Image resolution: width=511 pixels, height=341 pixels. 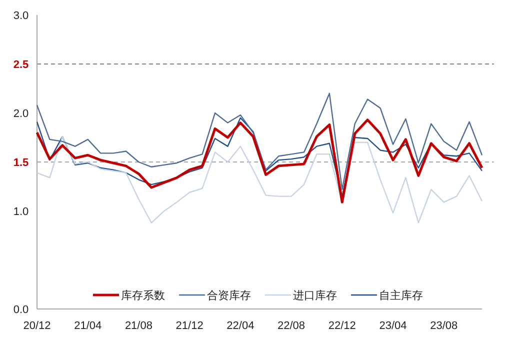 I want to click on y-tick-label: 3.0, so click(x=21, y=16).